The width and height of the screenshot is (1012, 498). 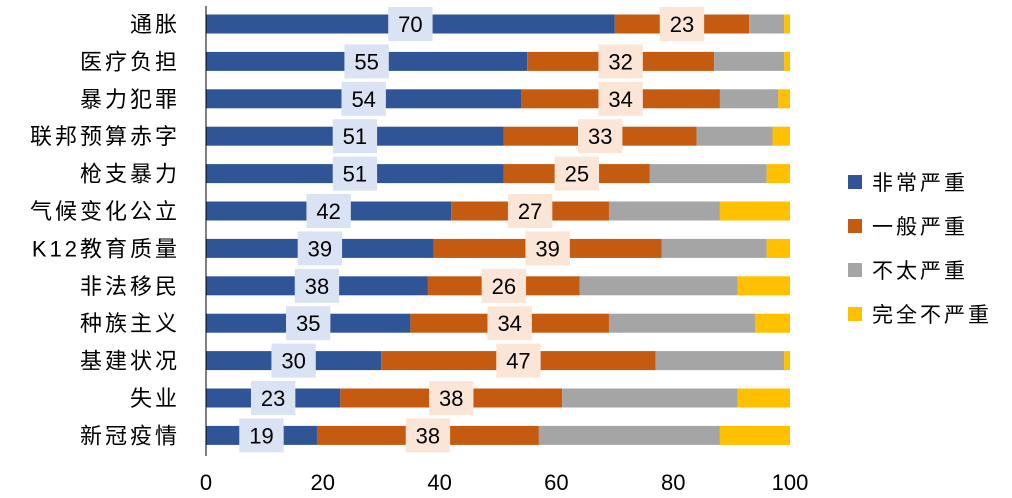 What do you see at coordinates (130, 323) in the screenshot?
I see `category-label: 种族主义` at bounding box center [130, 323].